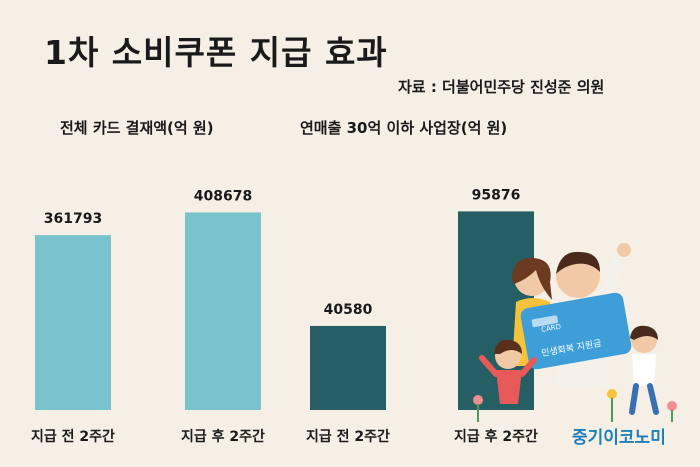  What do you see at coordinates (73, 436) in the screenshot?
I see `category-label-1-1: 지급 전 2주간` at bounding box center [73, 436].